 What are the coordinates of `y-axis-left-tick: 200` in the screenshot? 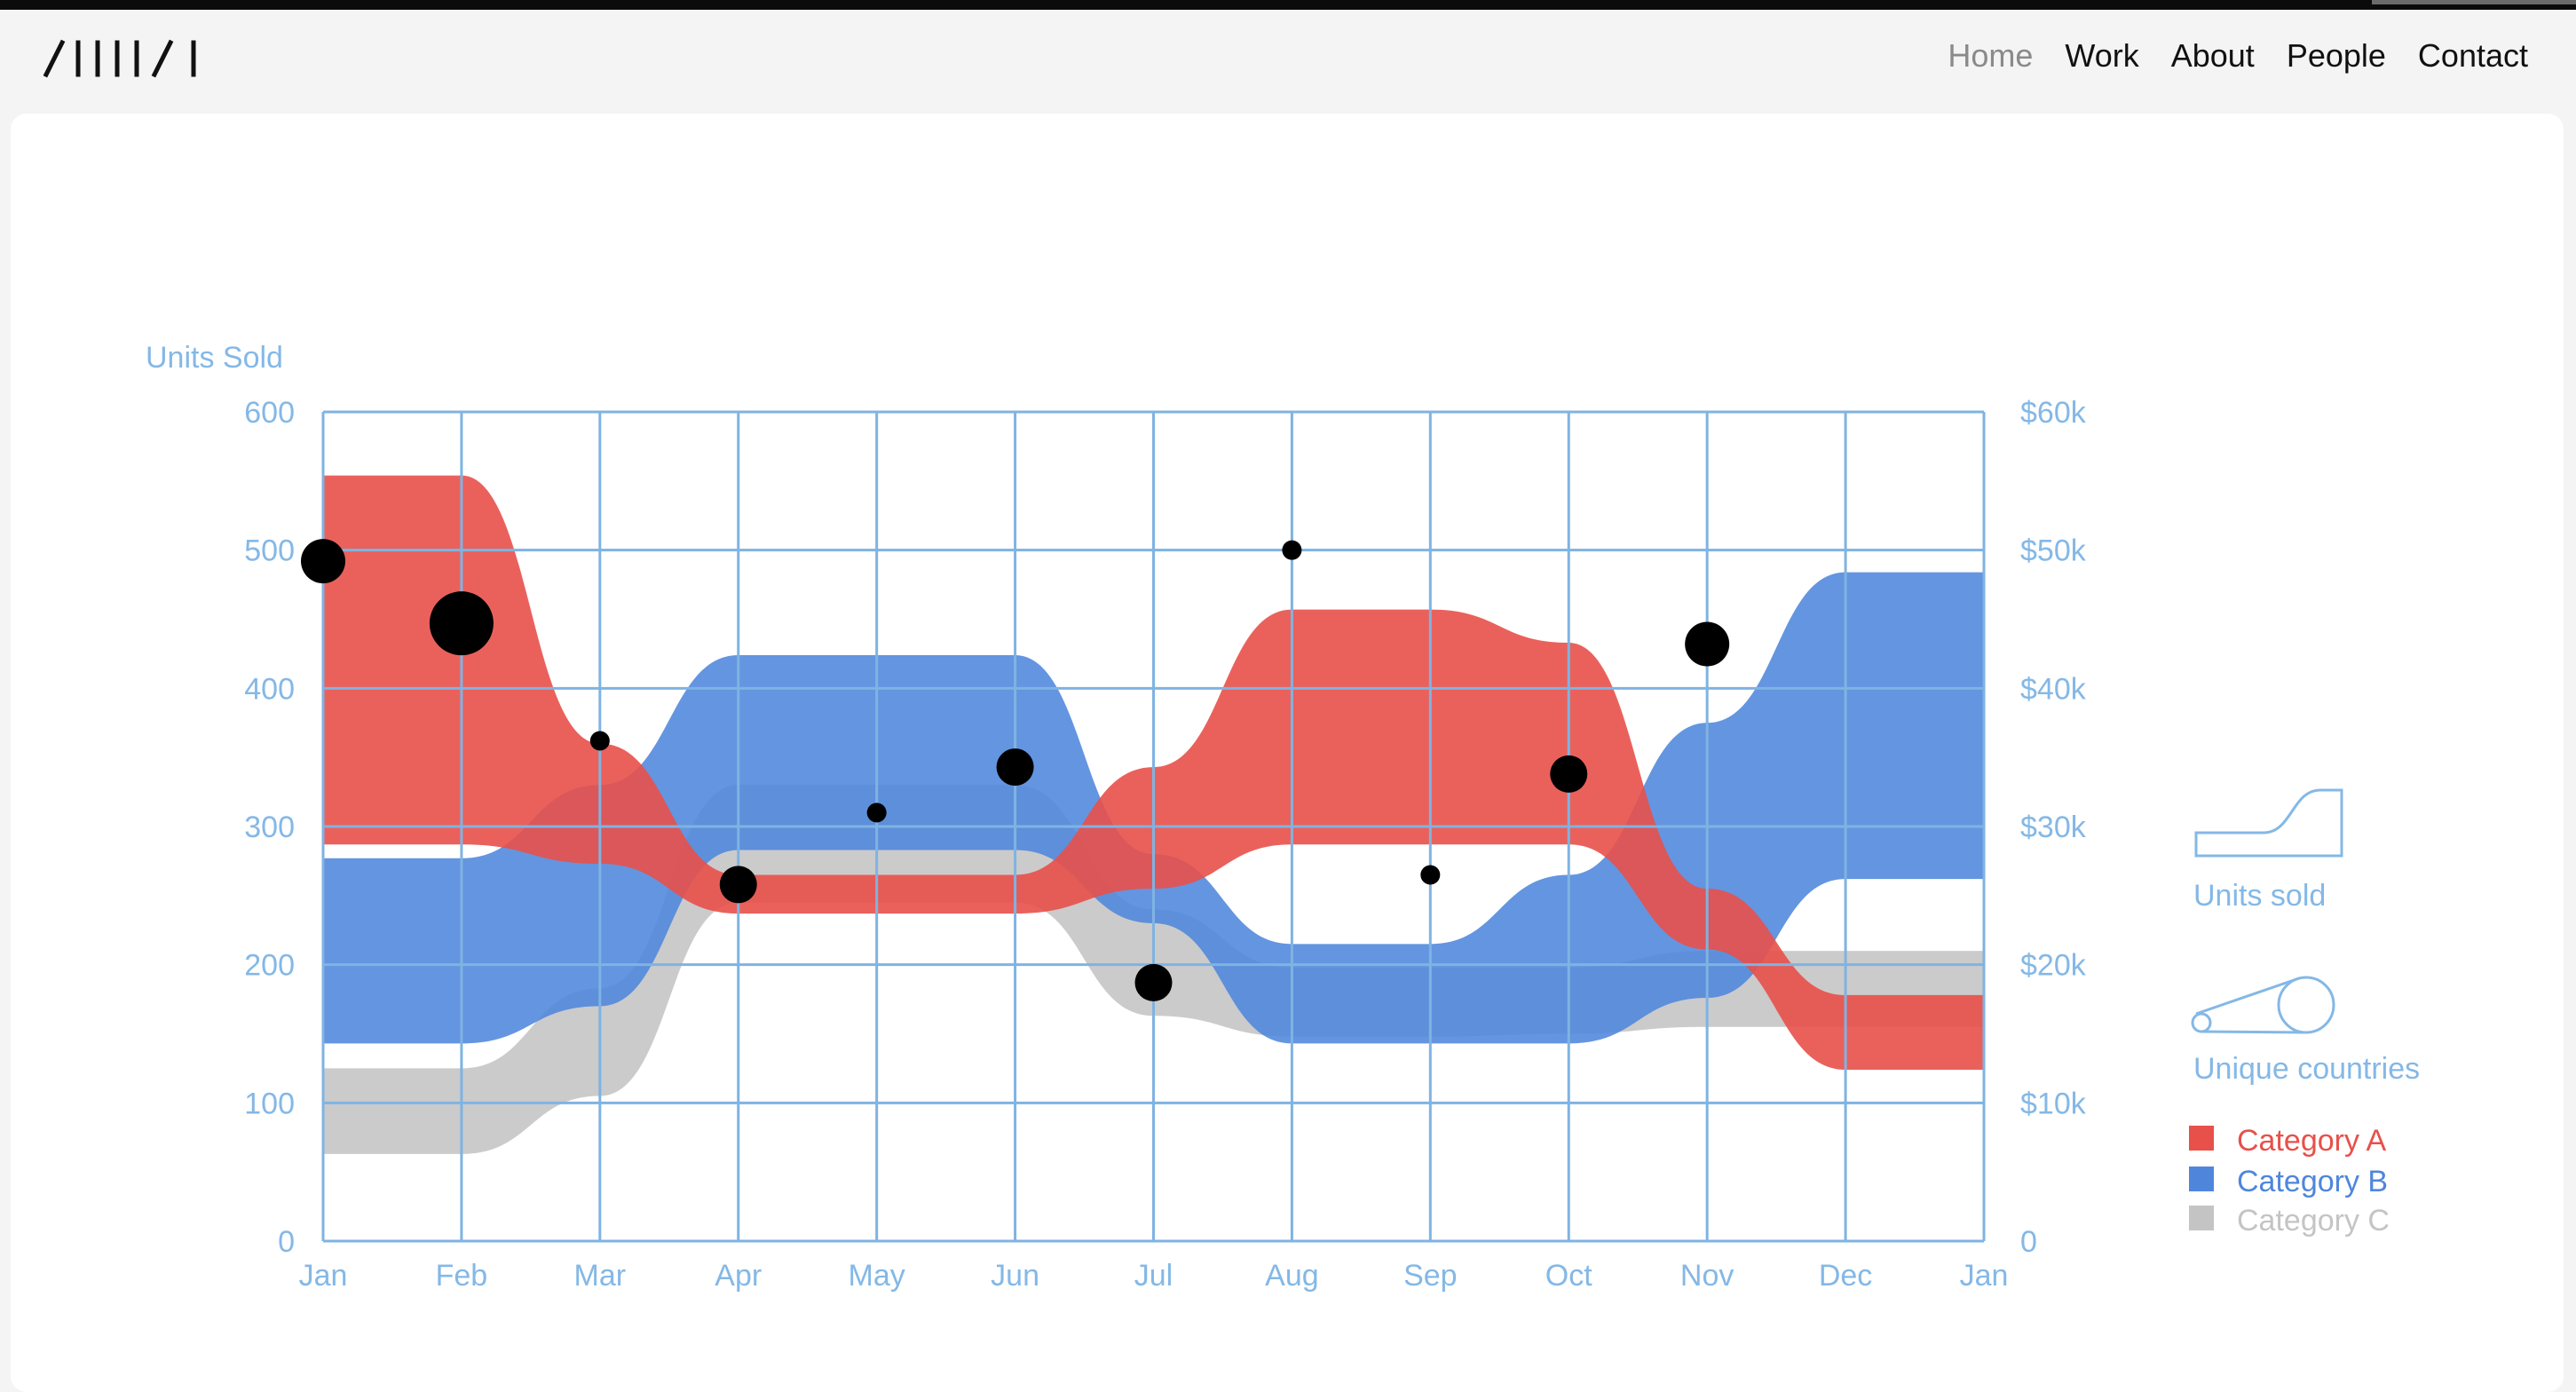 It's located at (269, 966).